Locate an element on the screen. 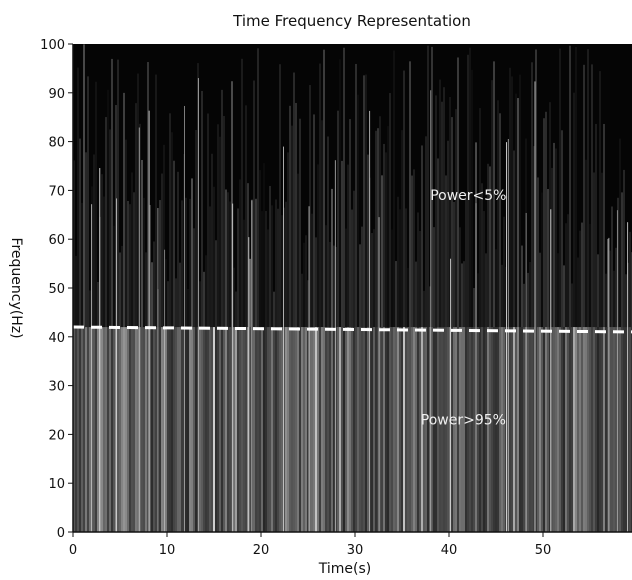  x-tick-label: 50 is located at coordinates (543, 550).